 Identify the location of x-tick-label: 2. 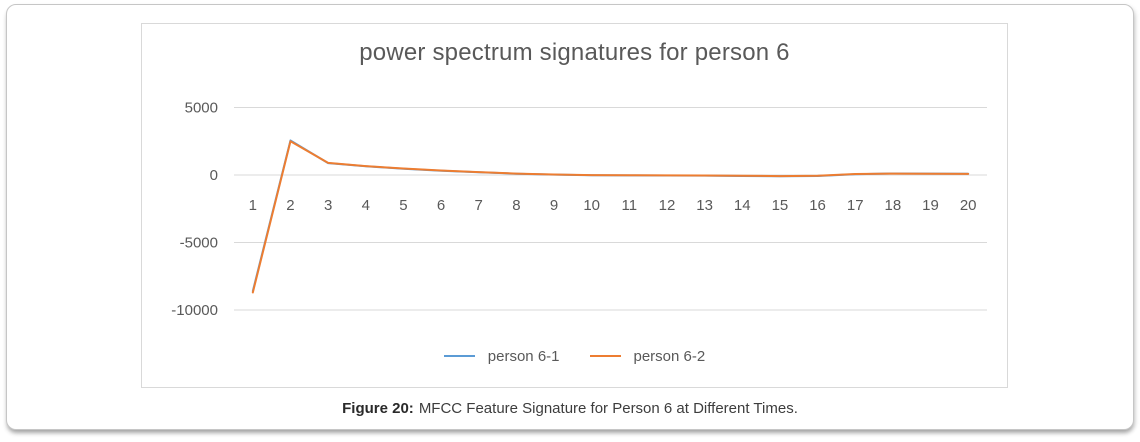
(290, 205).